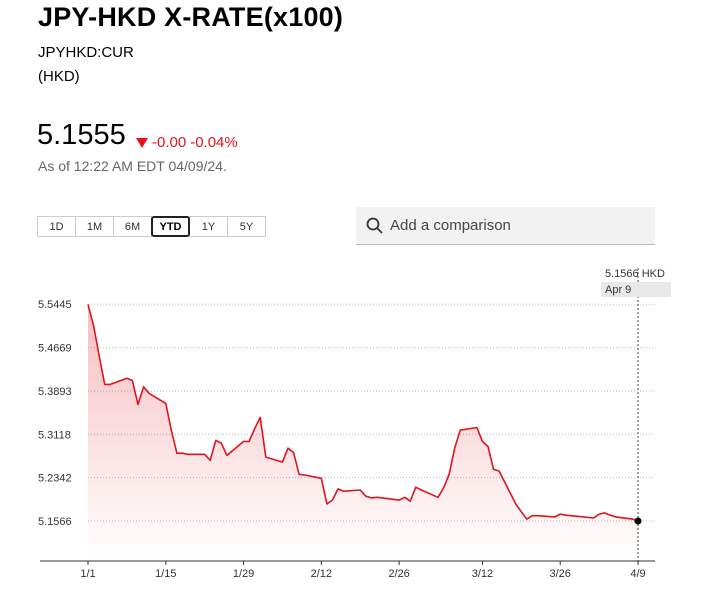 The width and height of the screenshot is (703, 605). I want to click on tooltip-date: Apr 9, so click(618, 290).